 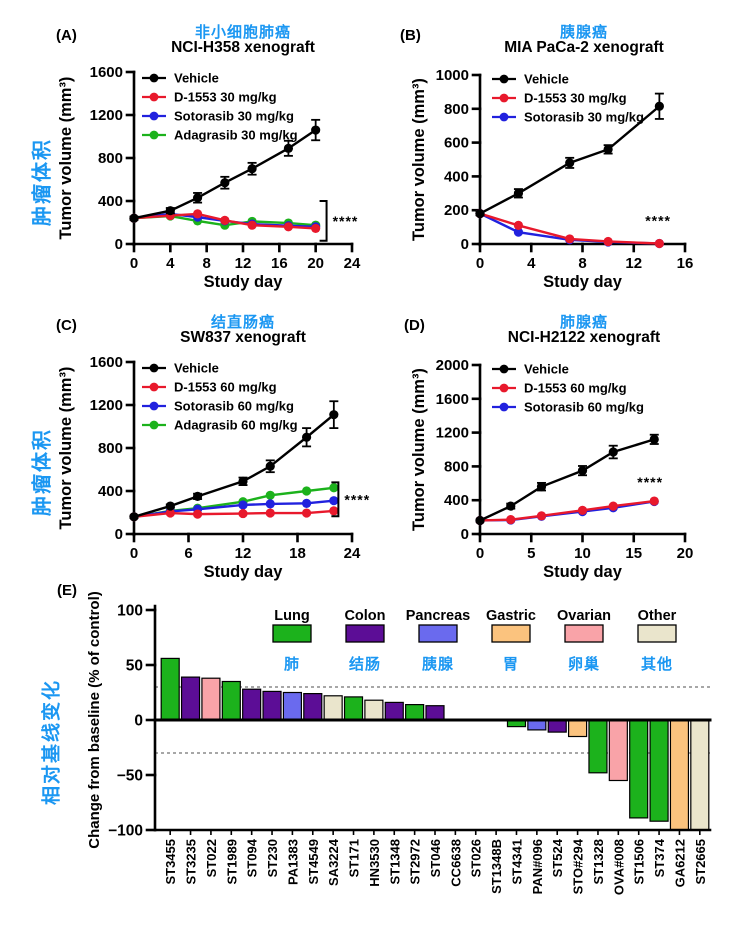 I want to click on svg-text: 1600, so click(x=106, y=362).